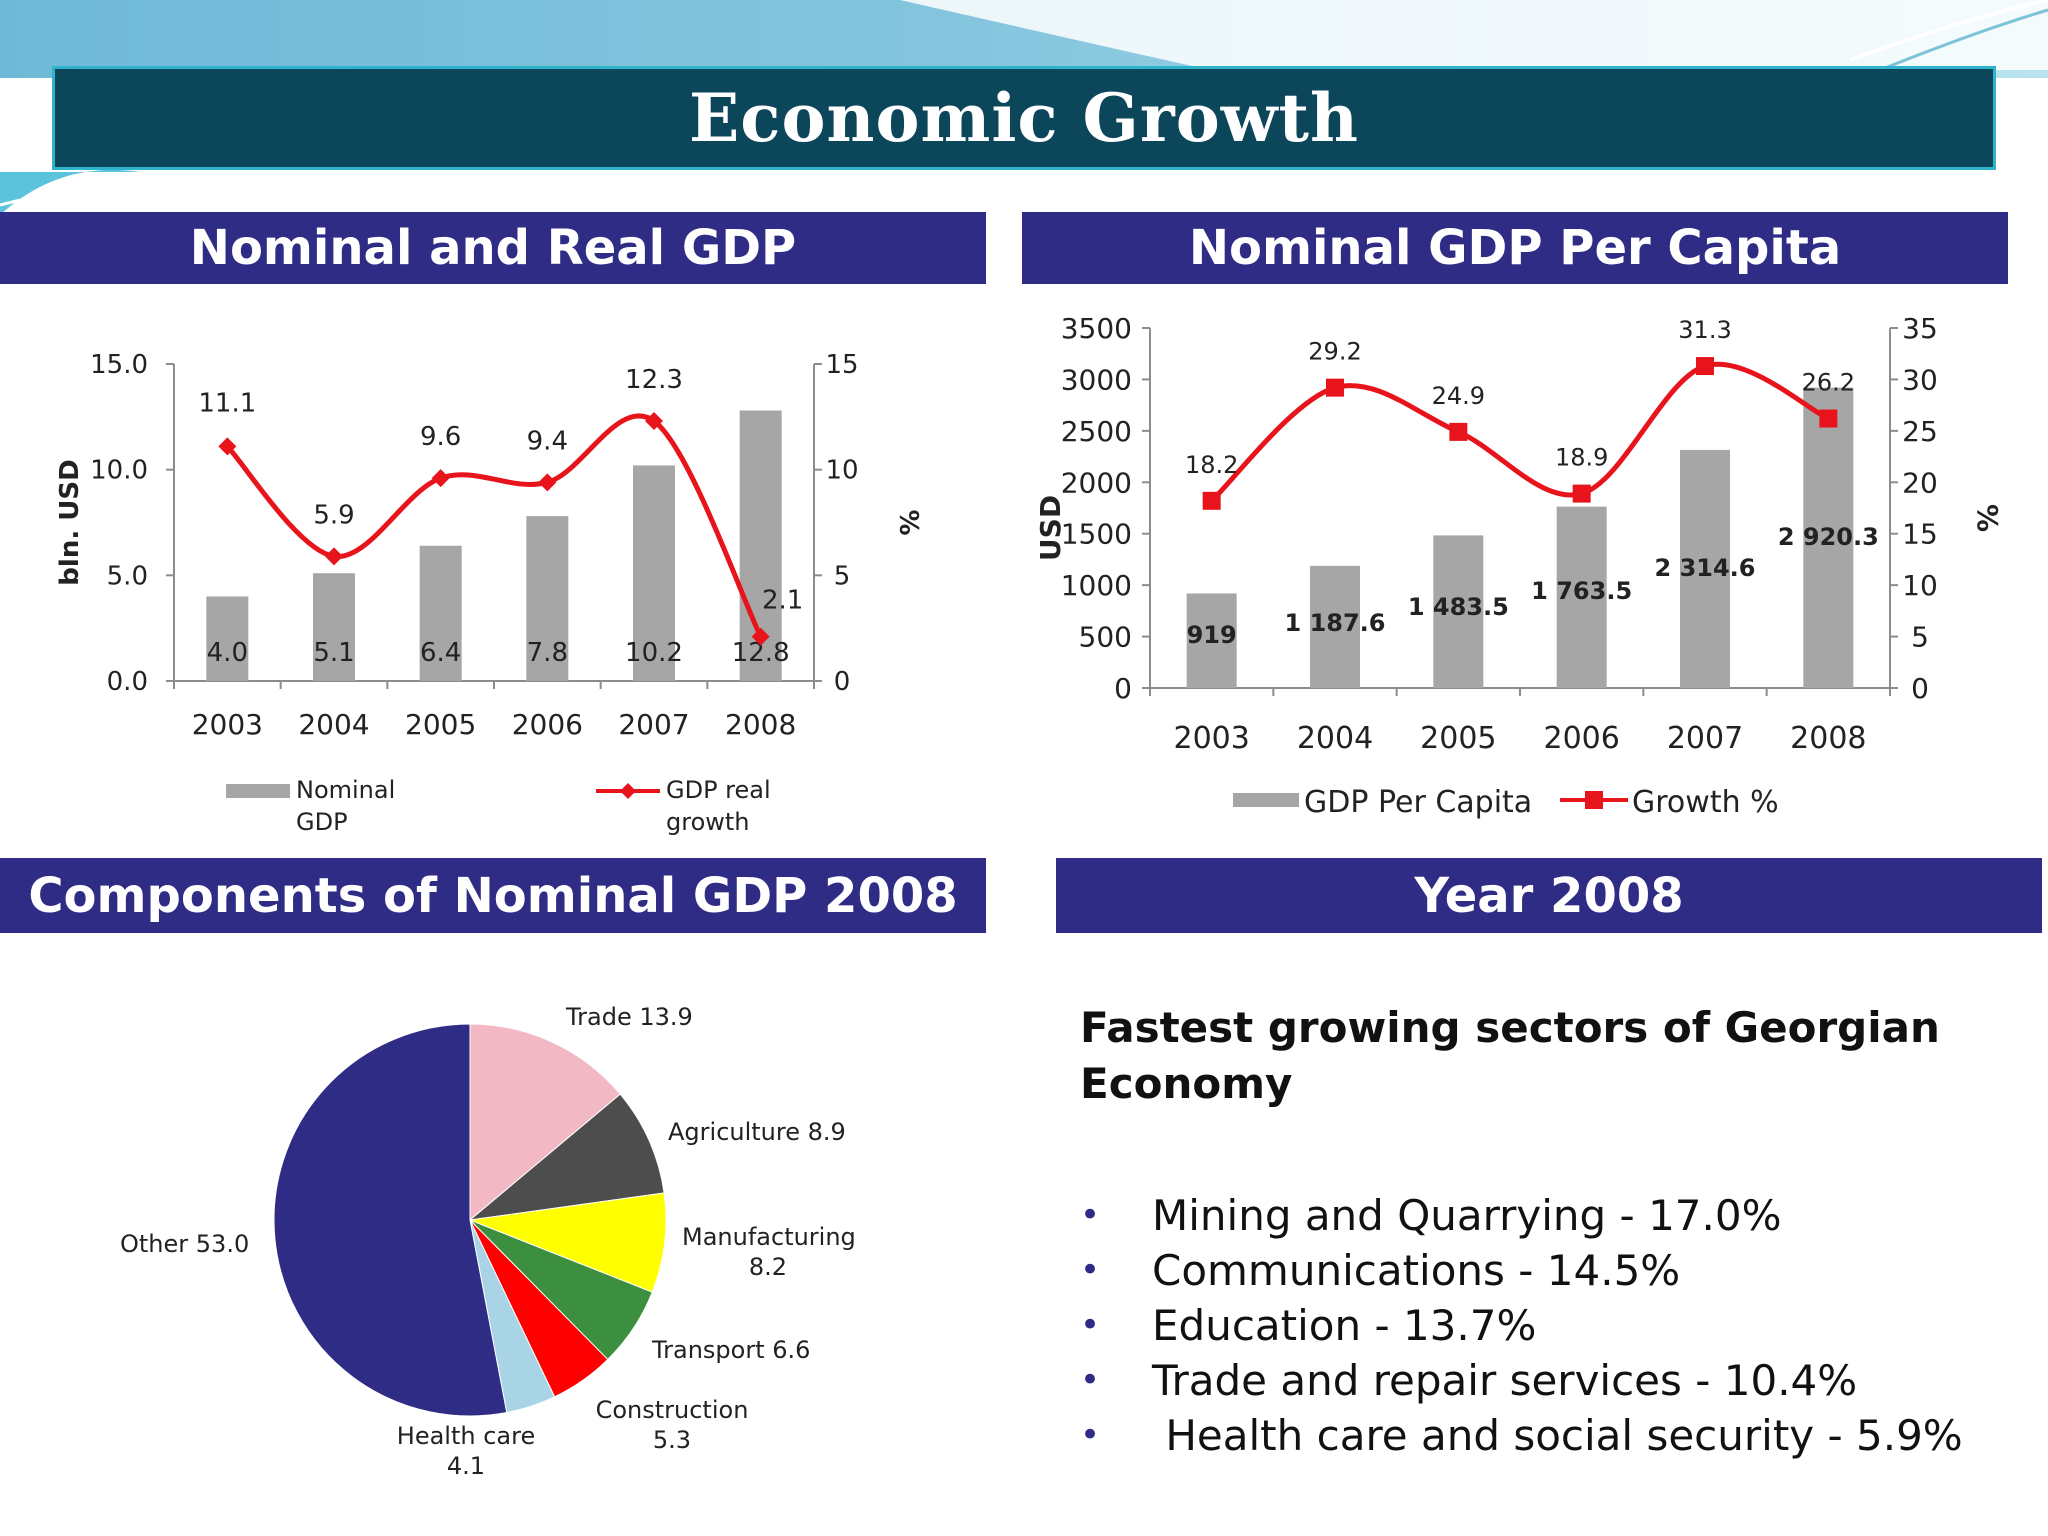 Image resolution: width=2048 pixels, height=1536 pixels. I want to click on legend-line-label-line2: growth, so click(708, 822).